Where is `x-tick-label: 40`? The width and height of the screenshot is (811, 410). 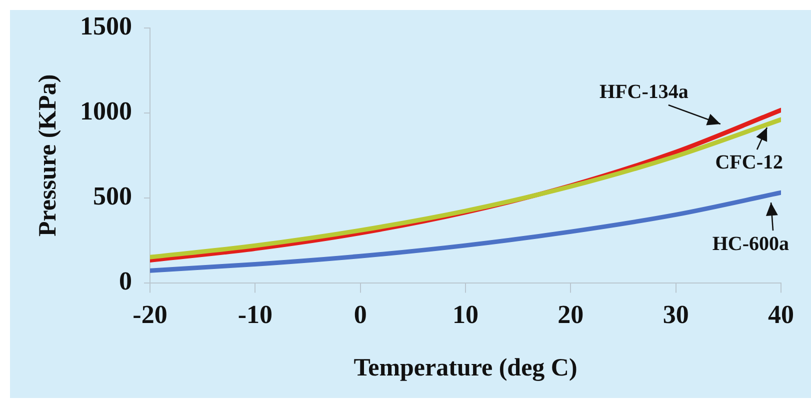 x-tick-label: 40 is located at coordinates (781, 315).